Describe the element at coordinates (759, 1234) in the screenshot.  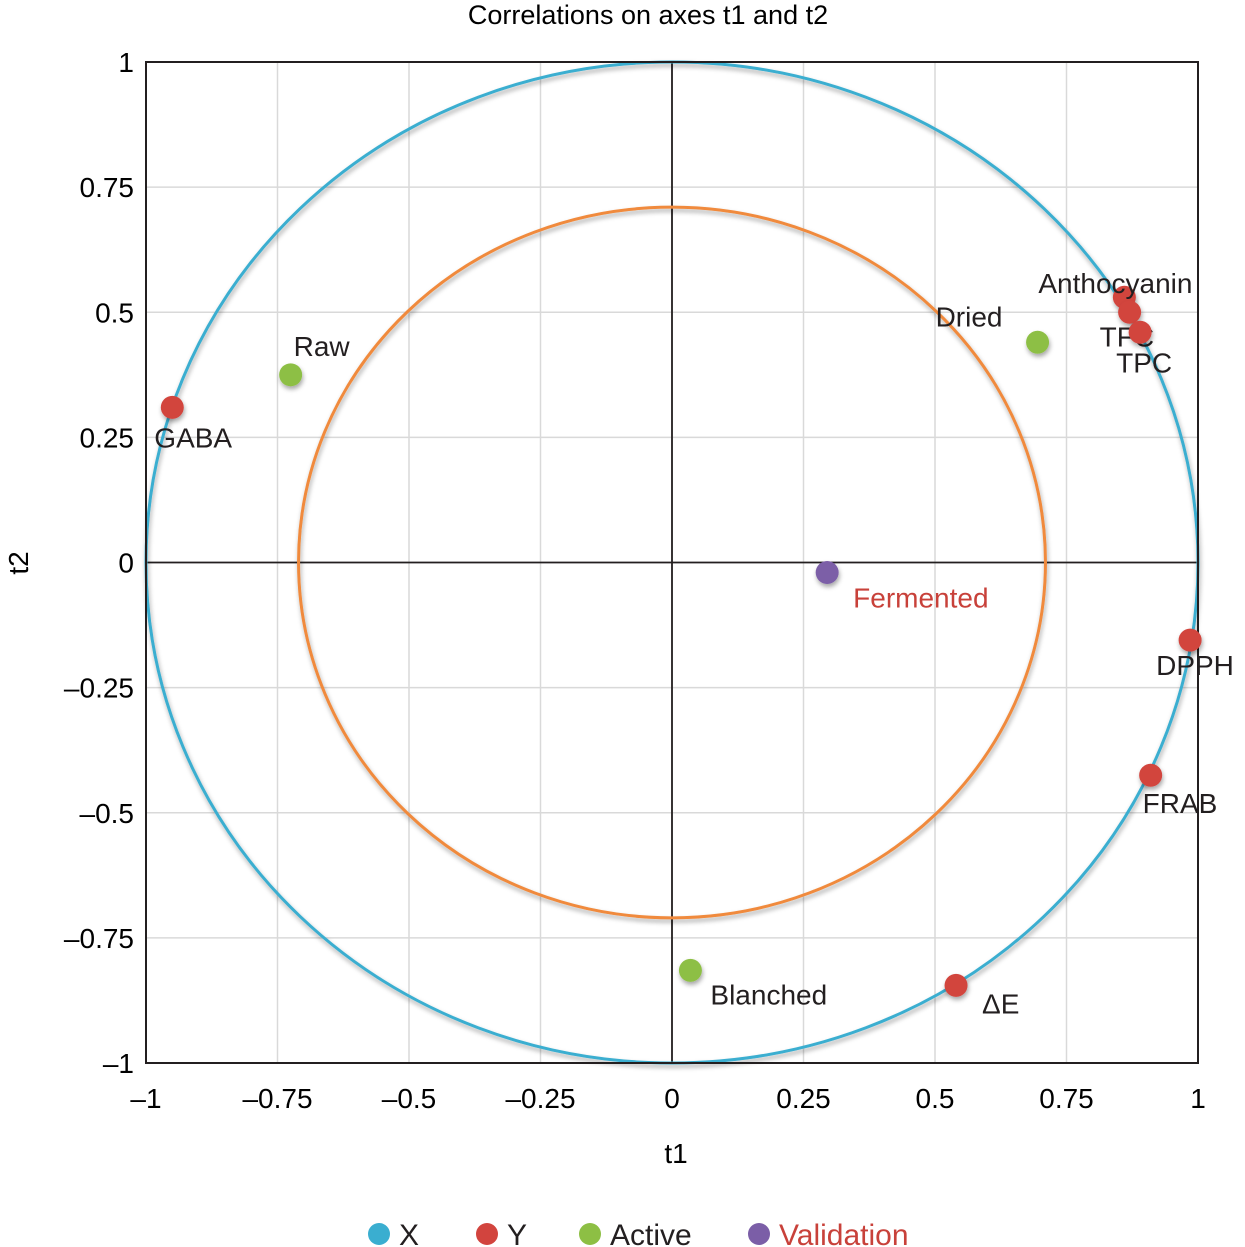
I see `legend-marker-validation` at that location.